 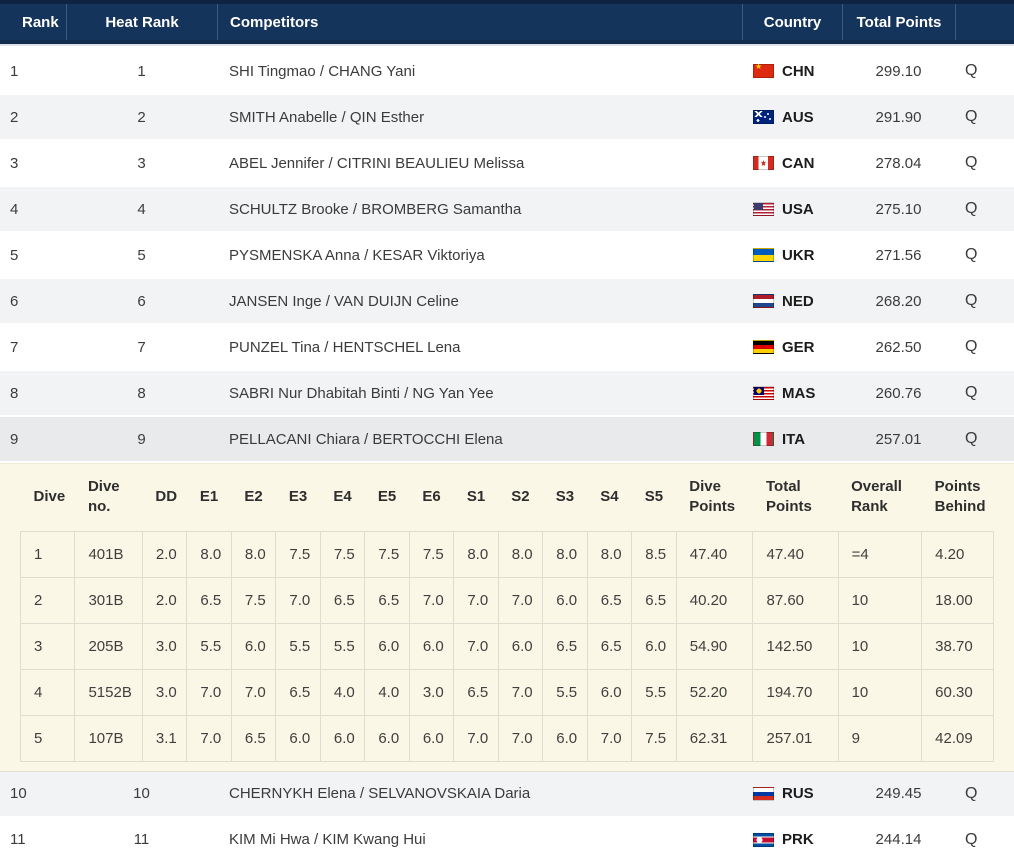 I want to click on rank-cell: 6, so click(x=14, y=301).